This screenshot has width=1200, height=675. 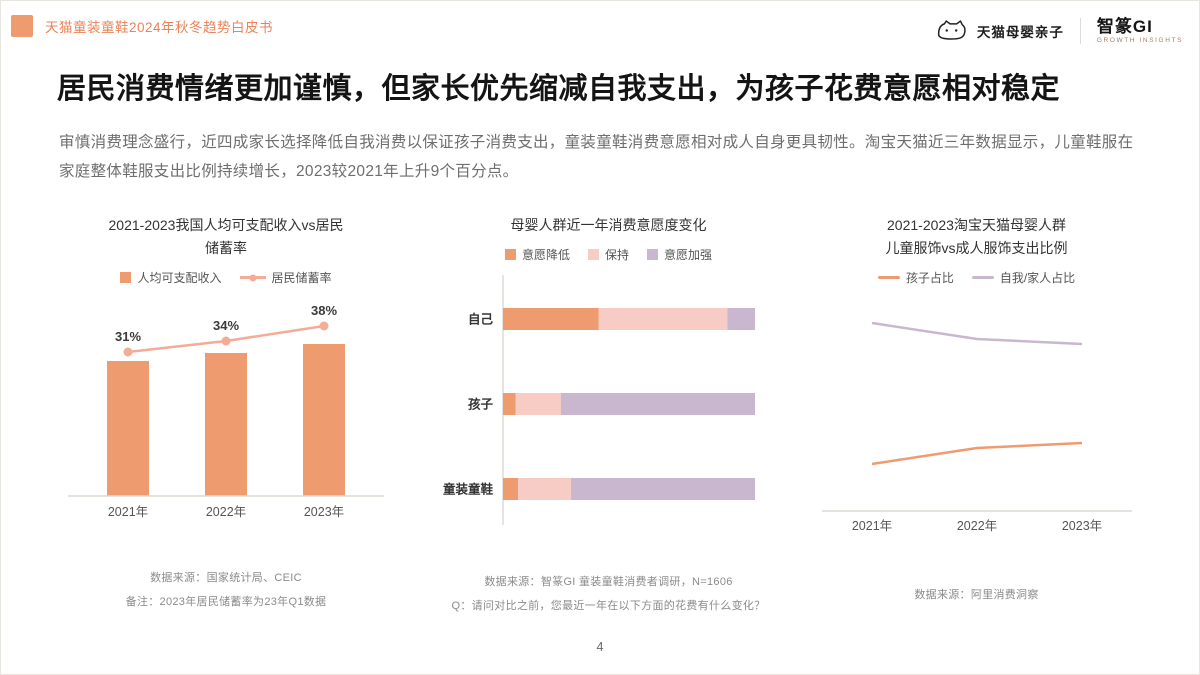 I want to click on chart3-canvas: 2021年 2022年 2023年, so click(x=976, y=427).